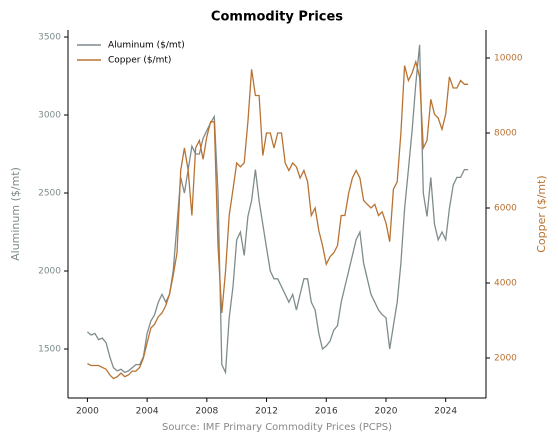  Describe the element at coordinates (277, 17) in the screenshot. I see `chart-title: Commodity Prices` at that location.